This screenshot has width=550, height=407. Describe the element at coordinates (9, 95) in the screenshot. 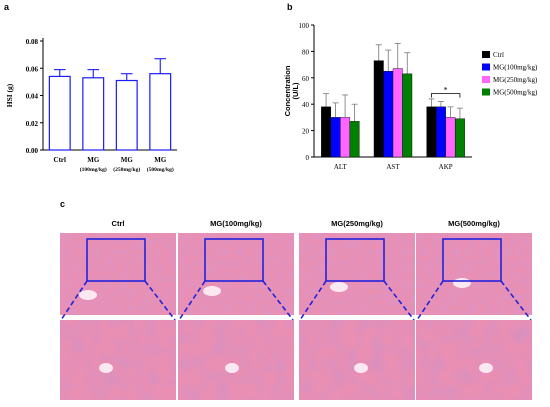

I see `y-axis-label-a: HSI (g)` at that location.